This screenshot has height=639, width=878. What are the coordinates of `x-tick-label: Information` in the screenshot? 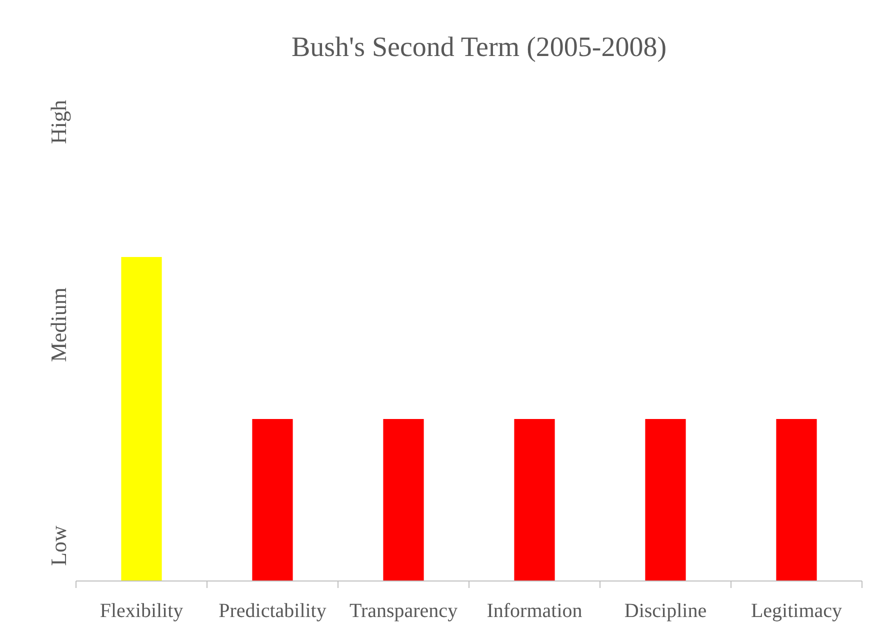 It's located at (534, 611).